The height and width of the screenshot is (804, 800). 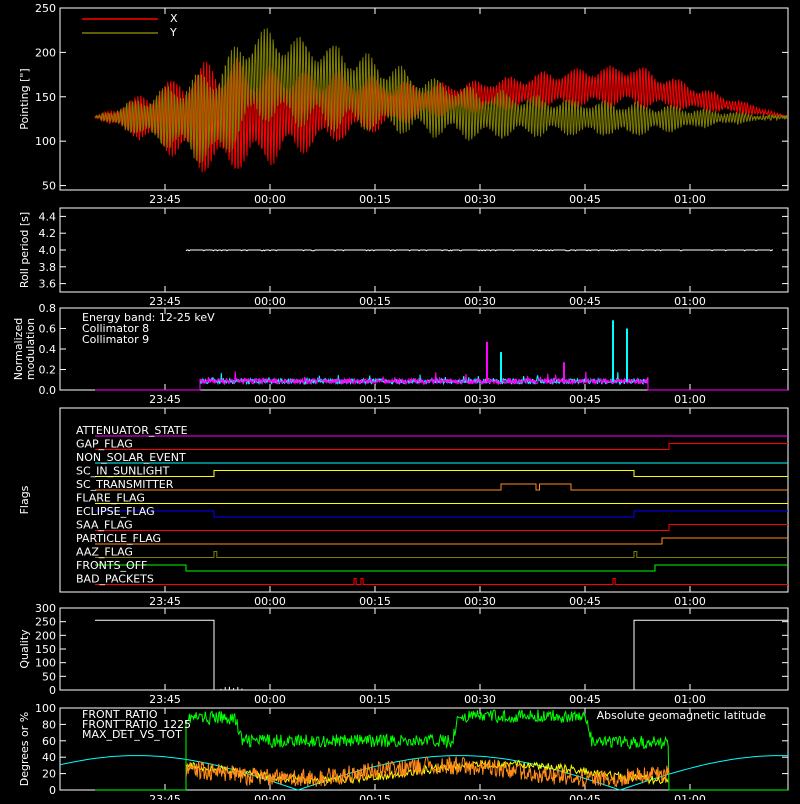 I want to click on y-tick-label: 0.0, so click(x=48, y=390).